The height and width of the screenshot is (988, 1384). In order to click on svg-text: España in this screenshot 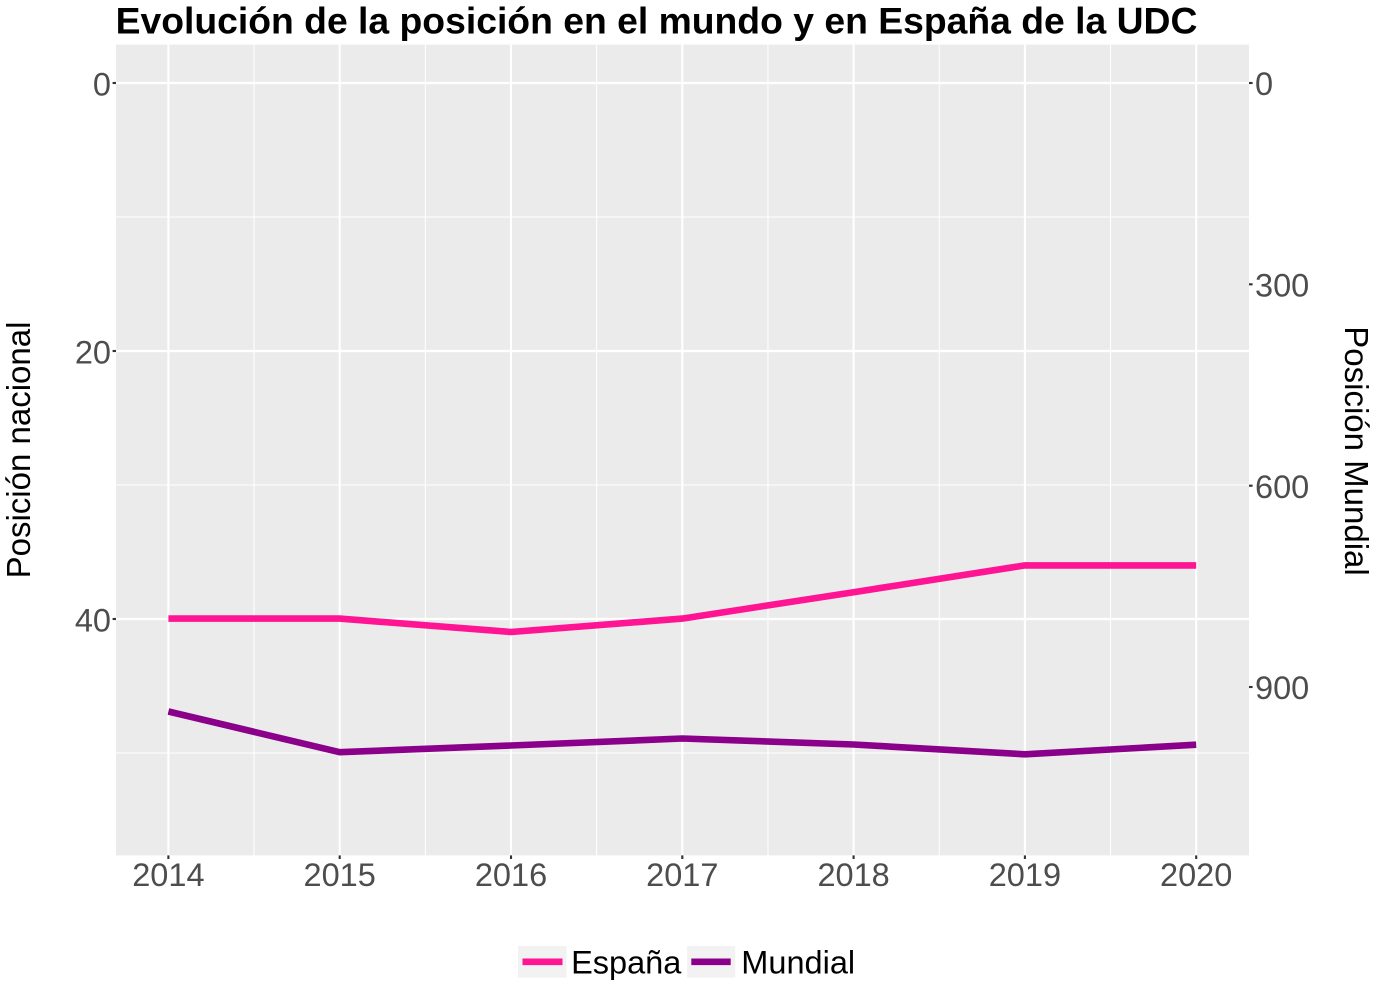, I will do `click(626, 962)`.